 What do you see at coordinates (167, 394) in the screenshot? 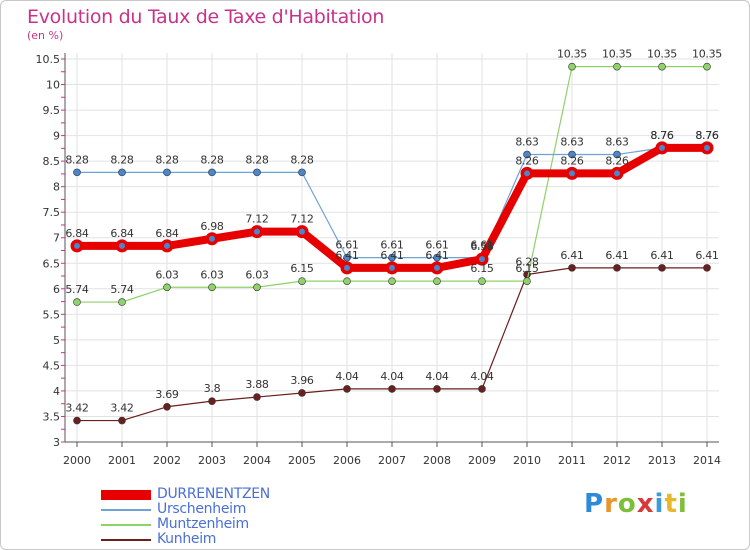
I see `data-label-kunheim: 3.69` at bounding box center [167, 394].